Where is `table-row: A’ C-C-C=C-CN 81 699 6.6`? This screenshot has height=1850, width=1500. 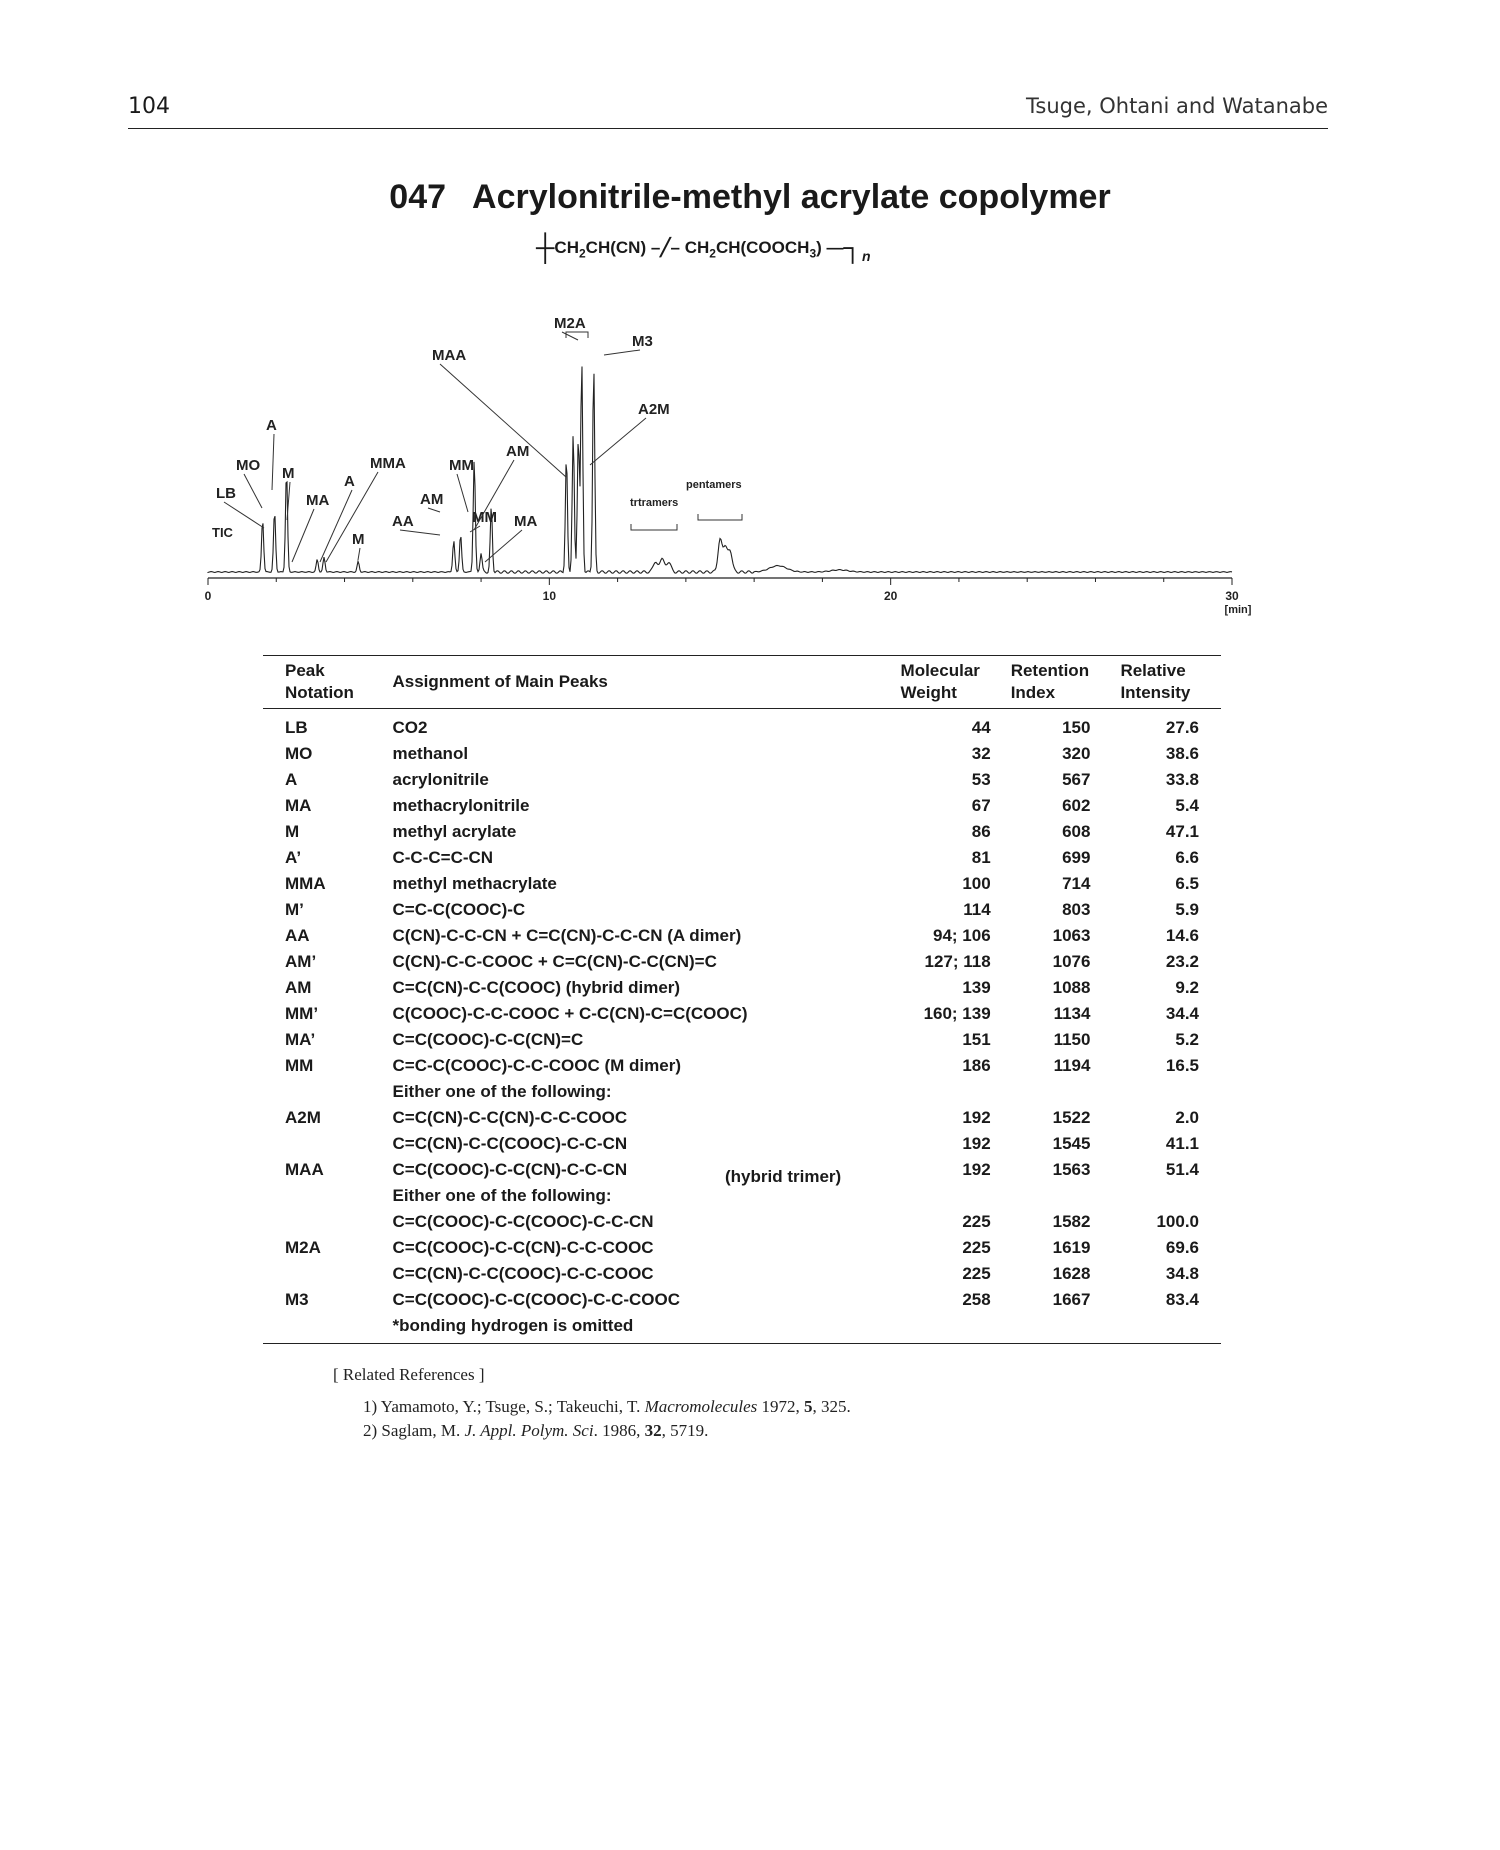
table-row: A’ C-C-C=C-CN 81 699 6.6 is located at coordinates (742, 858).